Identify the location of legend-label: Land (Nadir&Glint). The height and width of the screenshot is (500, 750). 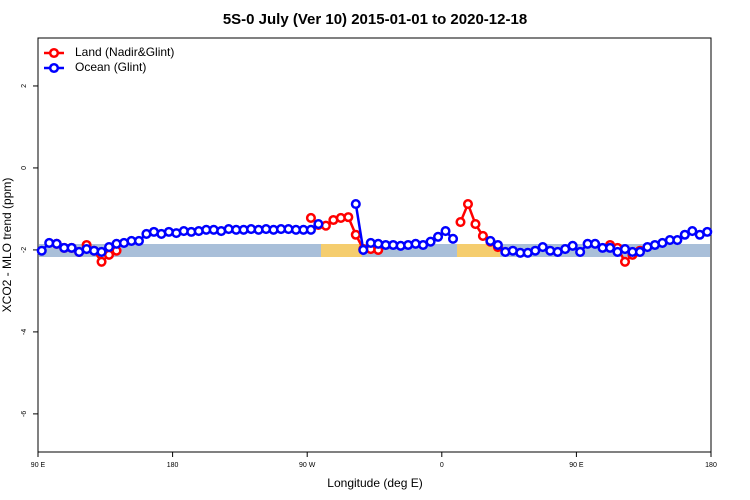
(124, 52).